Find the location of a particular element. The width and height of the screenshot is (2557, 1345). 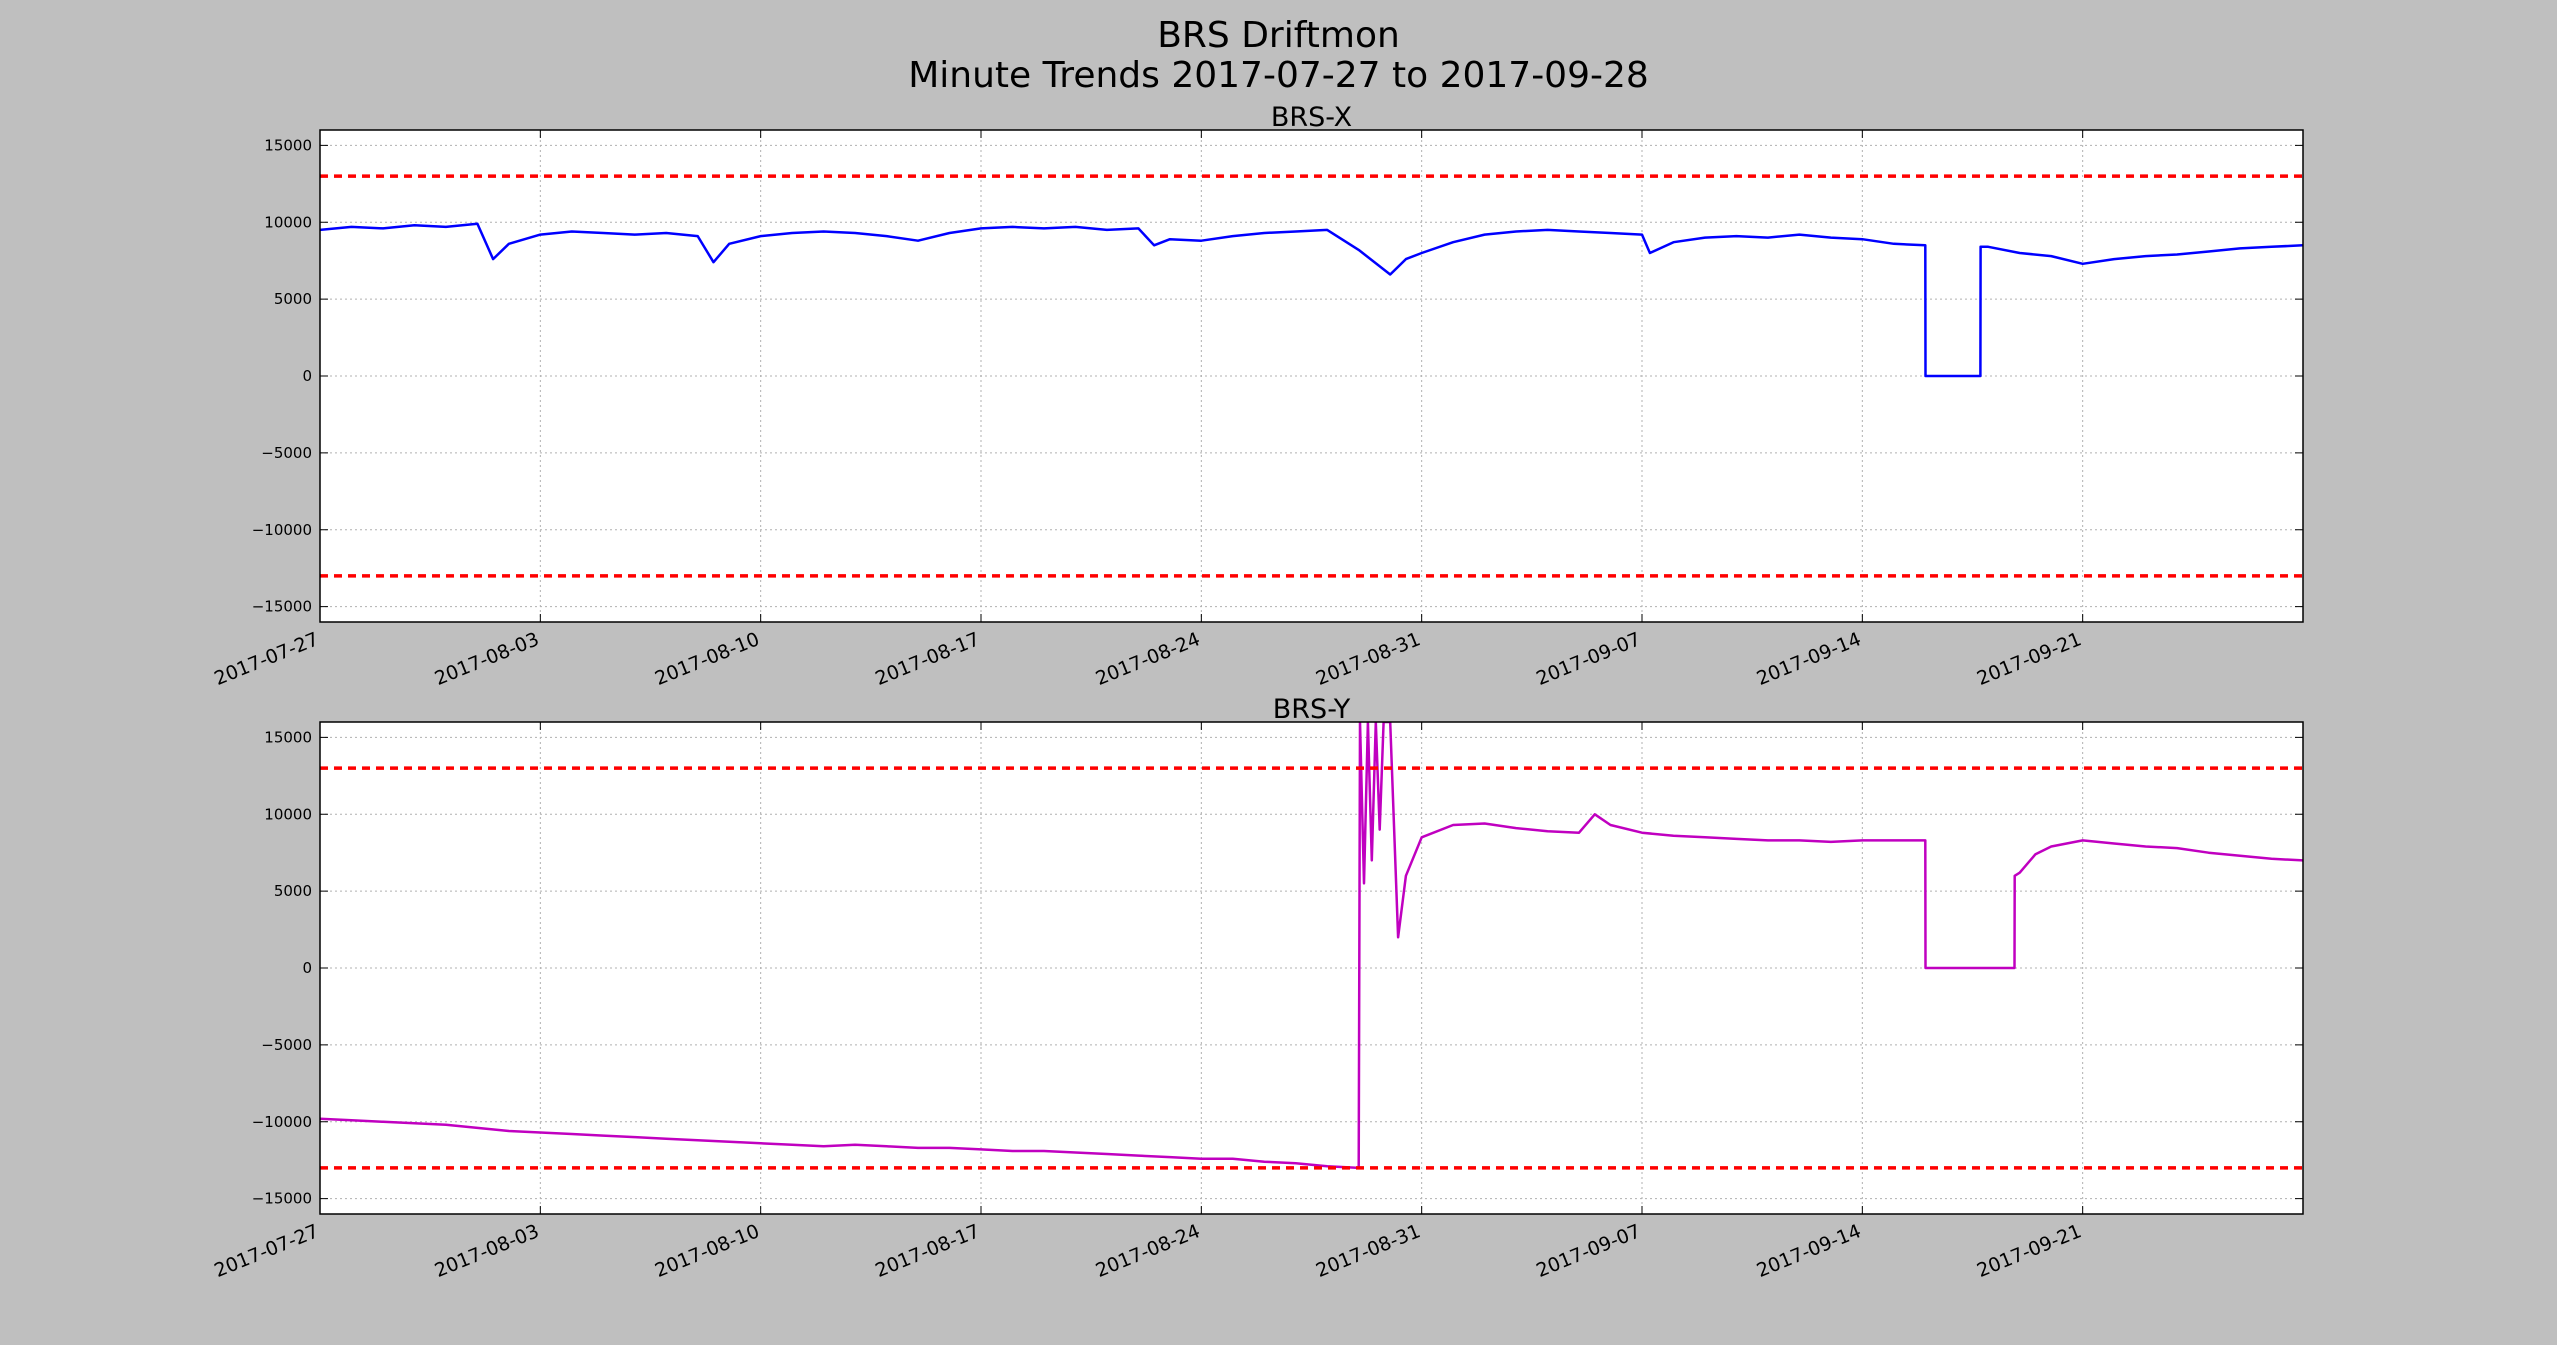

subplot-title: BRS-X is located at coordinates (1311, 117).